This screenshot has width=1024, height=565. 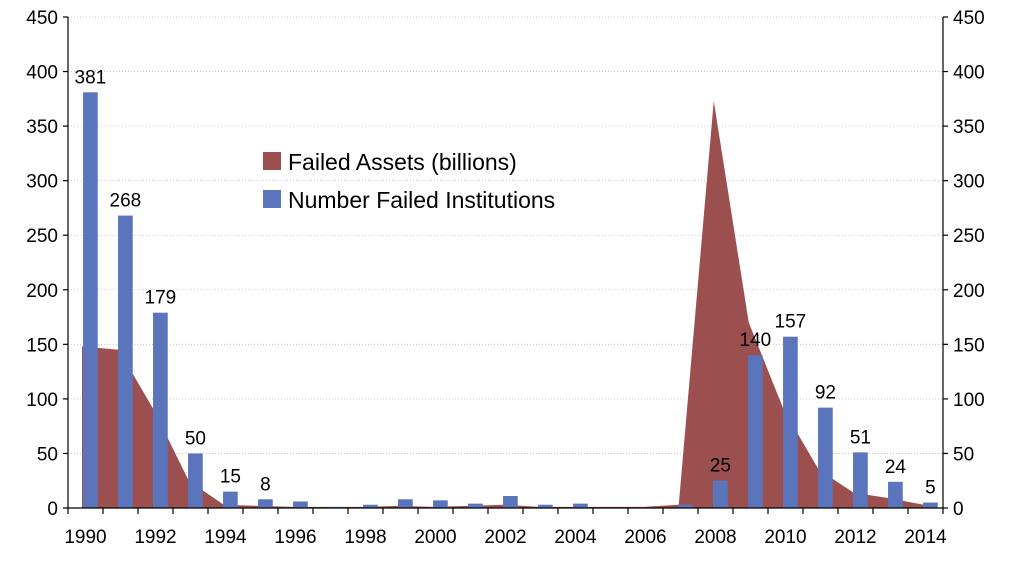 What do you see at coordinates (125, 362) in the screenshot?
I see `bar-1991` at bounding box center [125, 362].